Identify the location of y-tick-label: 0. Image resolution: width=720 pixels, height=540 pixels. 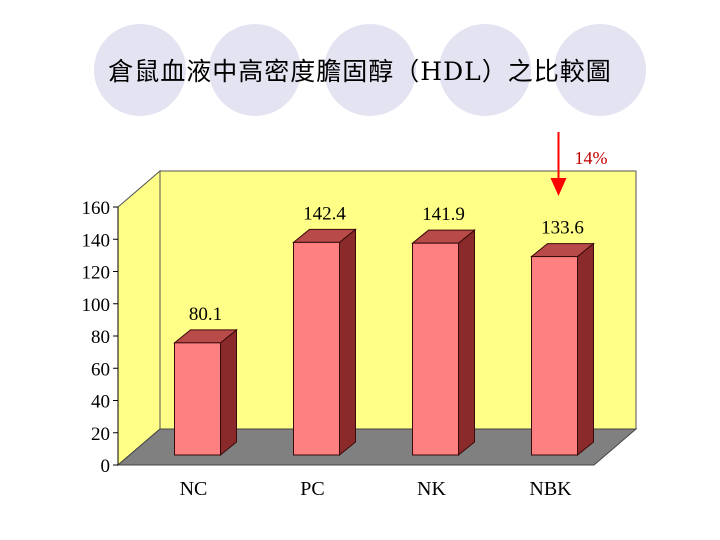
(106, 466).